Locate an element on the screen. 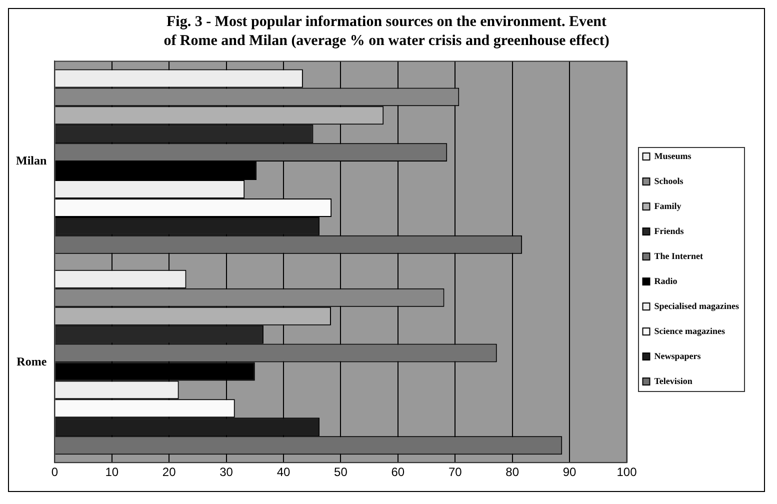  legend-label: Friends is located at coordinates (669, 231).